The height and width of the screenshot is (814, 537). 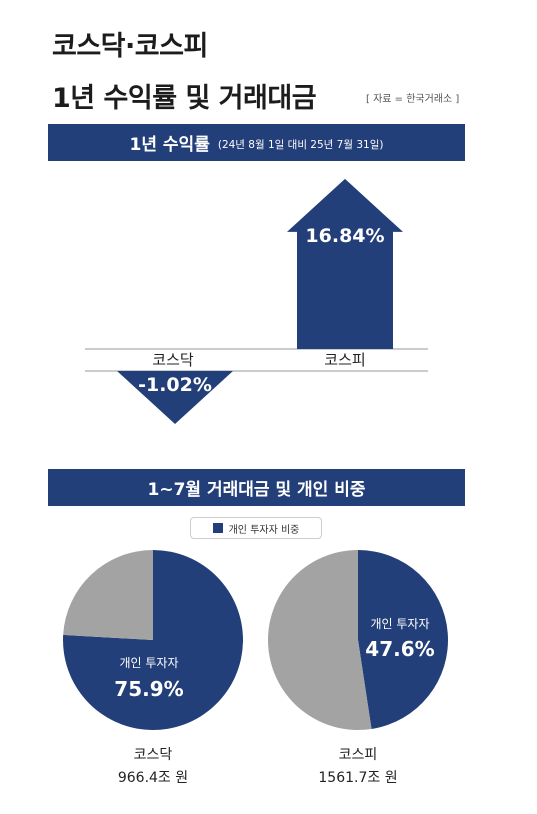 What do you see at coordinates (358, 755) in the screenshot?
I see `pie-name-kospi: 코스피` at bounding box center [358, 755].